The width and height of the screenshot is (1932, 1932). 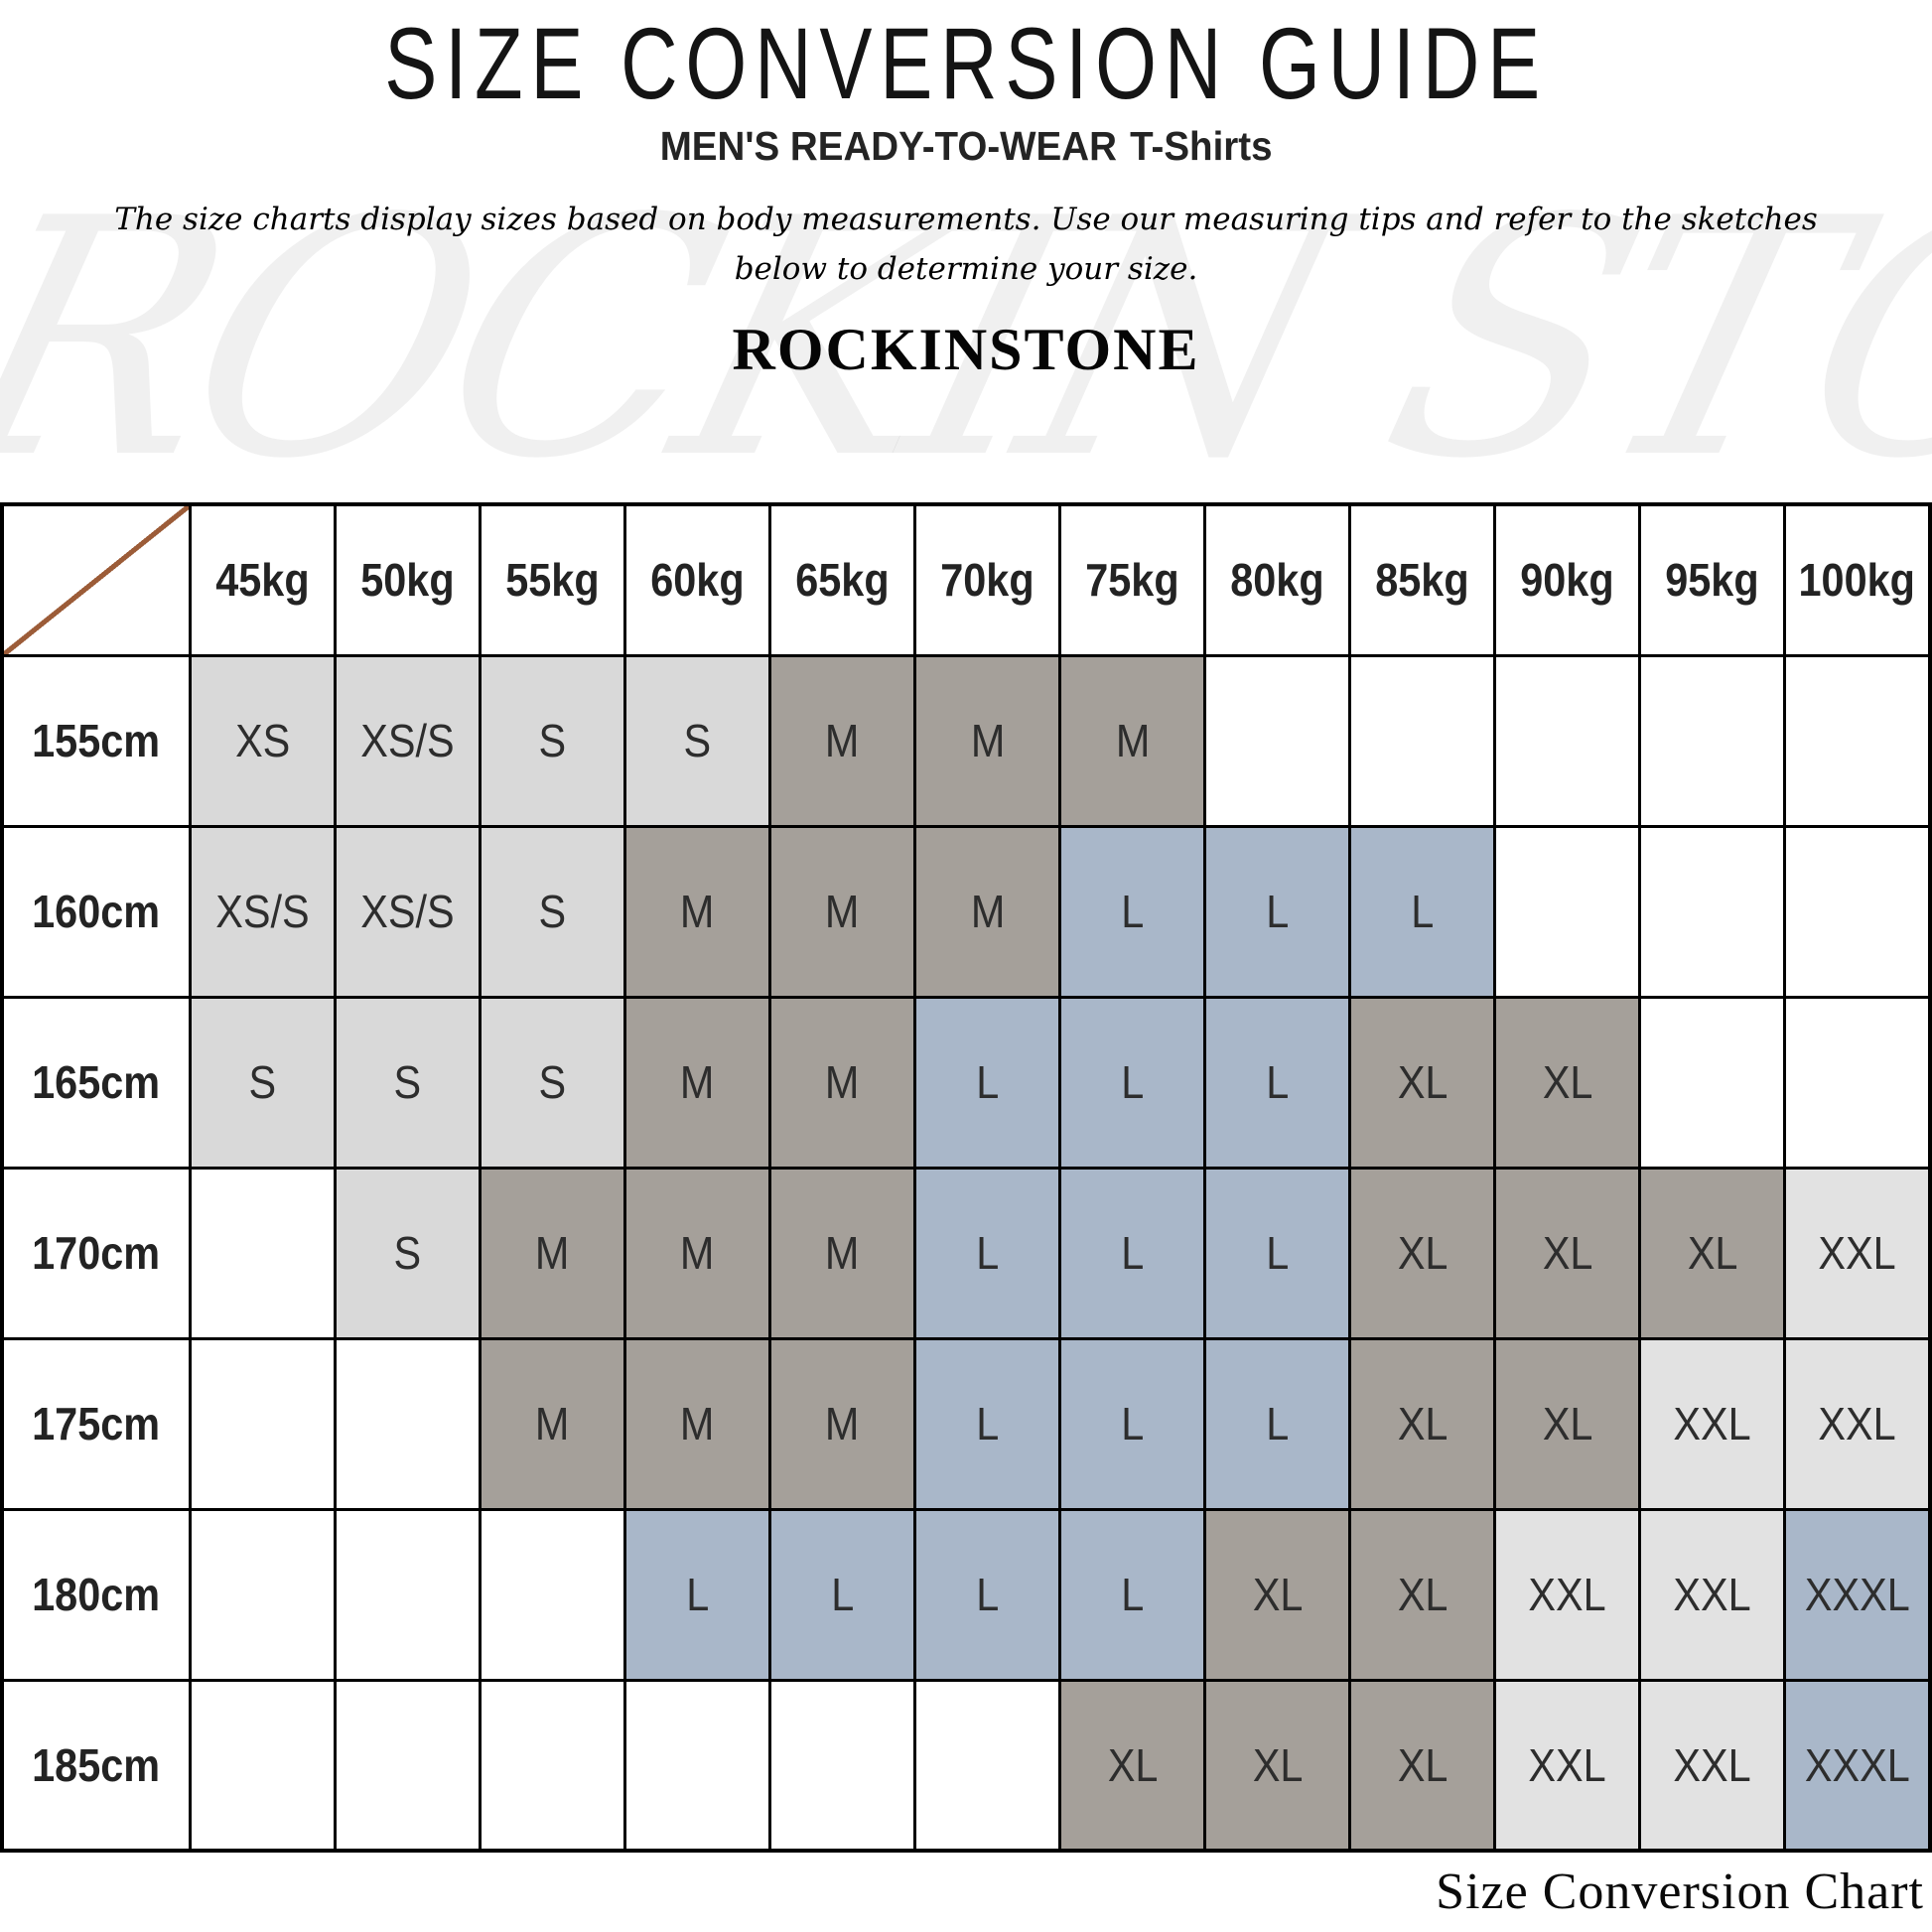 I want to click on page-title: SIZE CONVERSION GUIDE, so click(x=966, y=64).